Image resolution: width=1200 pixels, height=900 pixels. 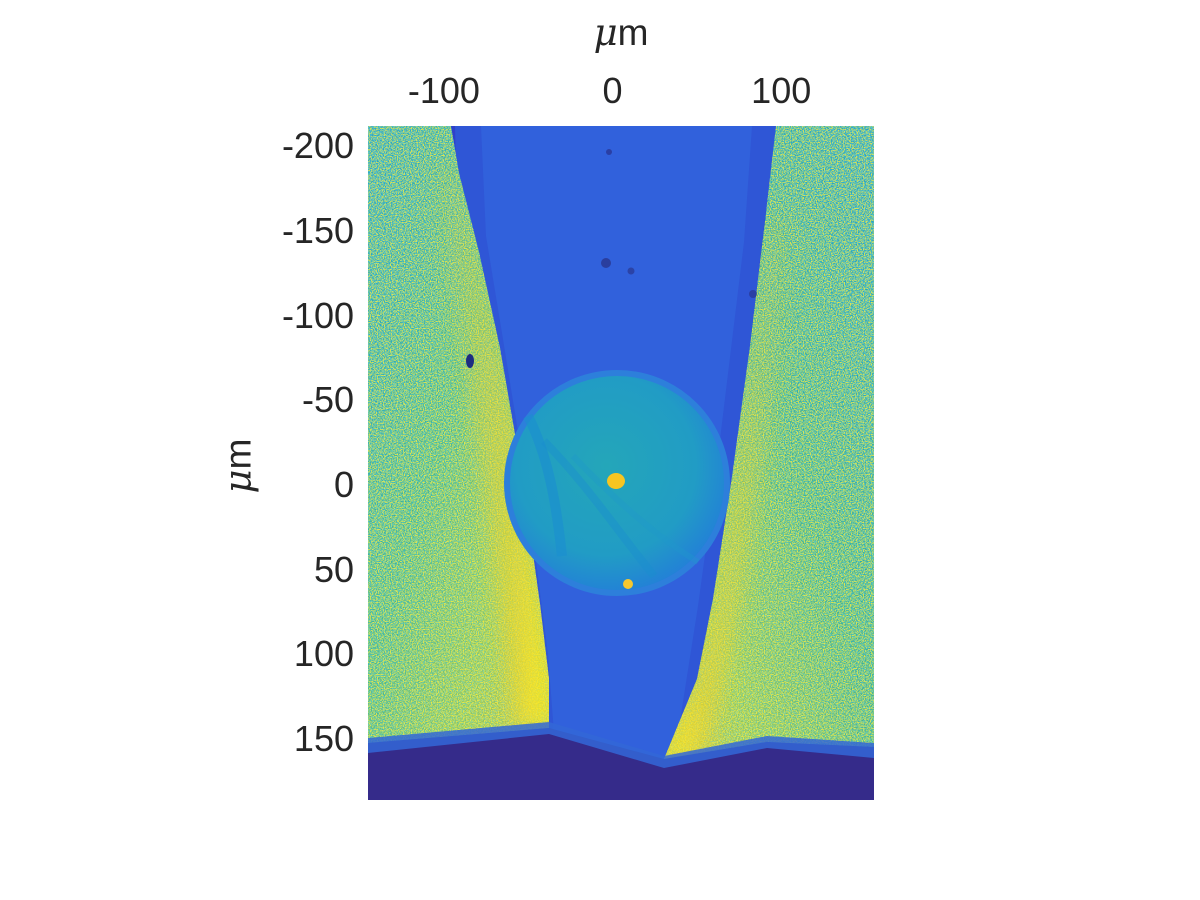 I want to click on center-bright-spot, so click(x=616, y=481).